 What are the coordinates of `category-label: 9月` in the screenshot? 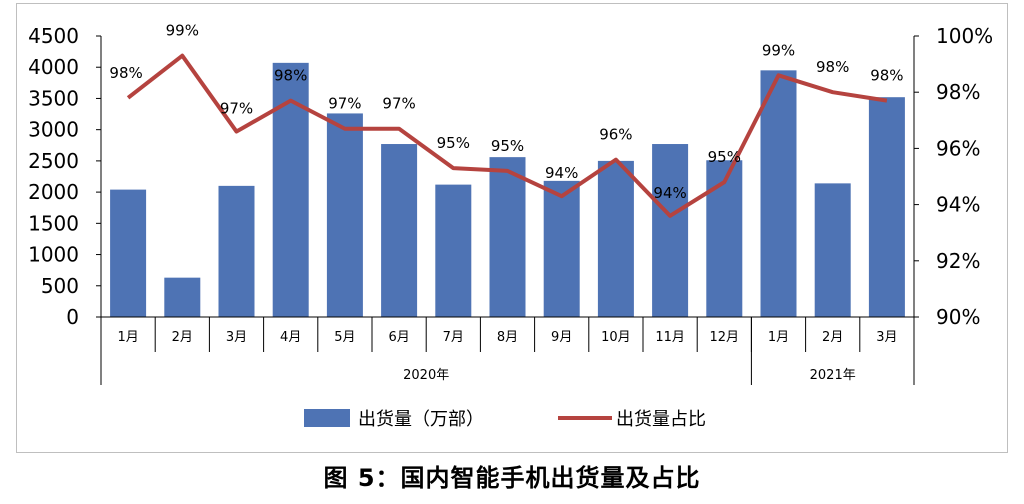 It's located at (561, 337).